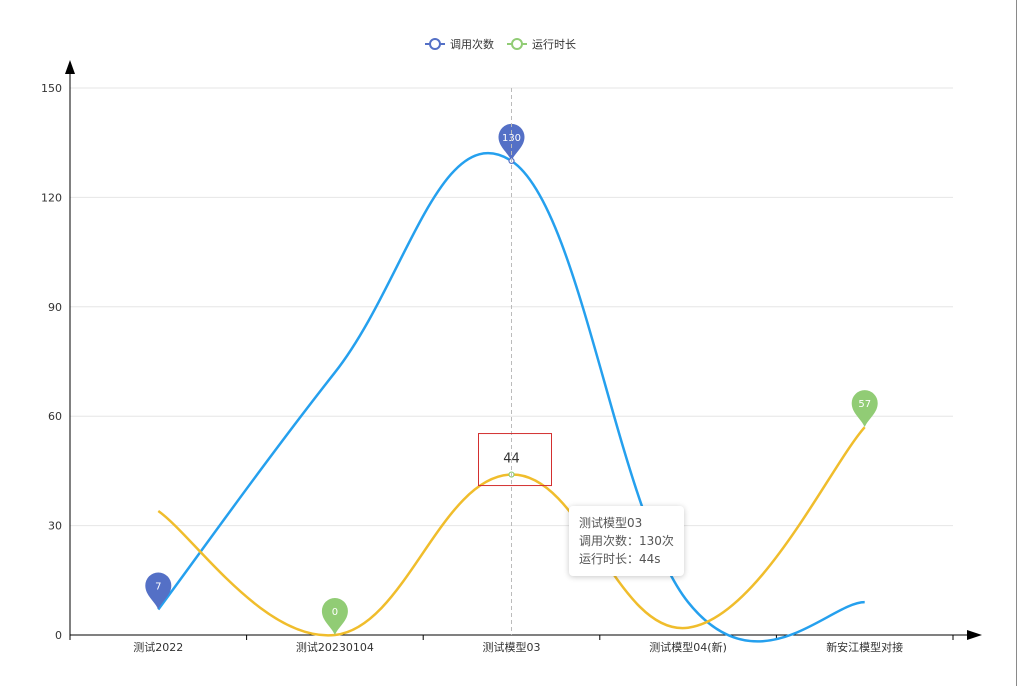  I want to click on legend-label: 运行时长, so click(554, 44).